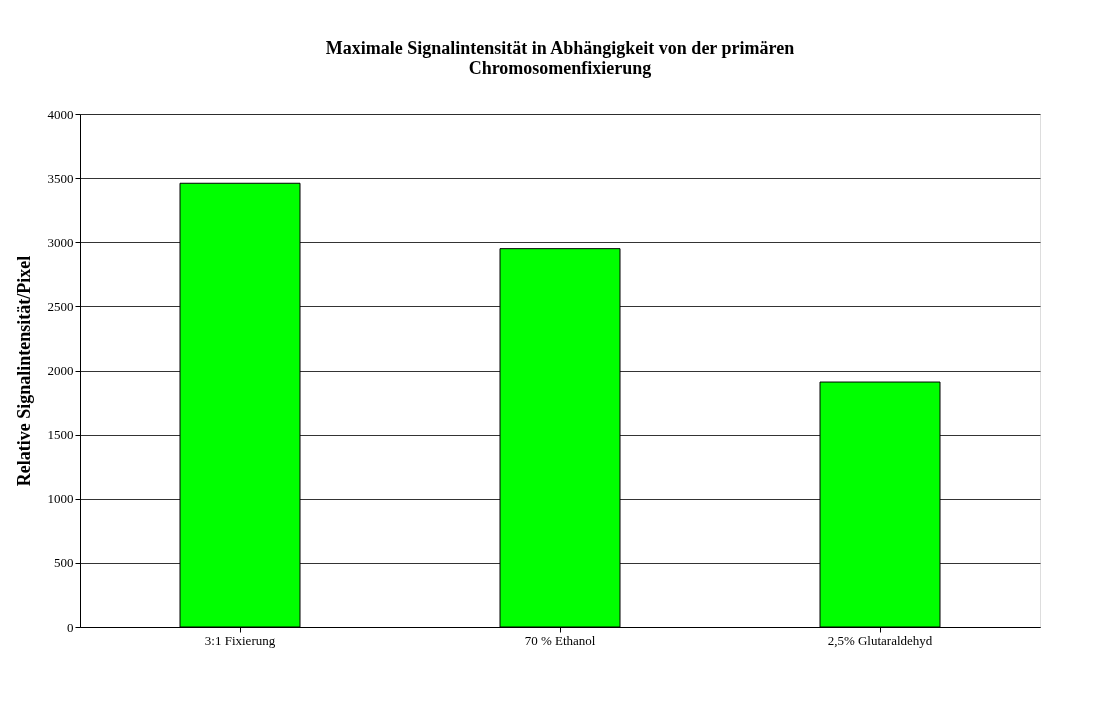 This screenshot has width=1094, height=722. I want to click on y-tick-label: 0, so click(70, 627).